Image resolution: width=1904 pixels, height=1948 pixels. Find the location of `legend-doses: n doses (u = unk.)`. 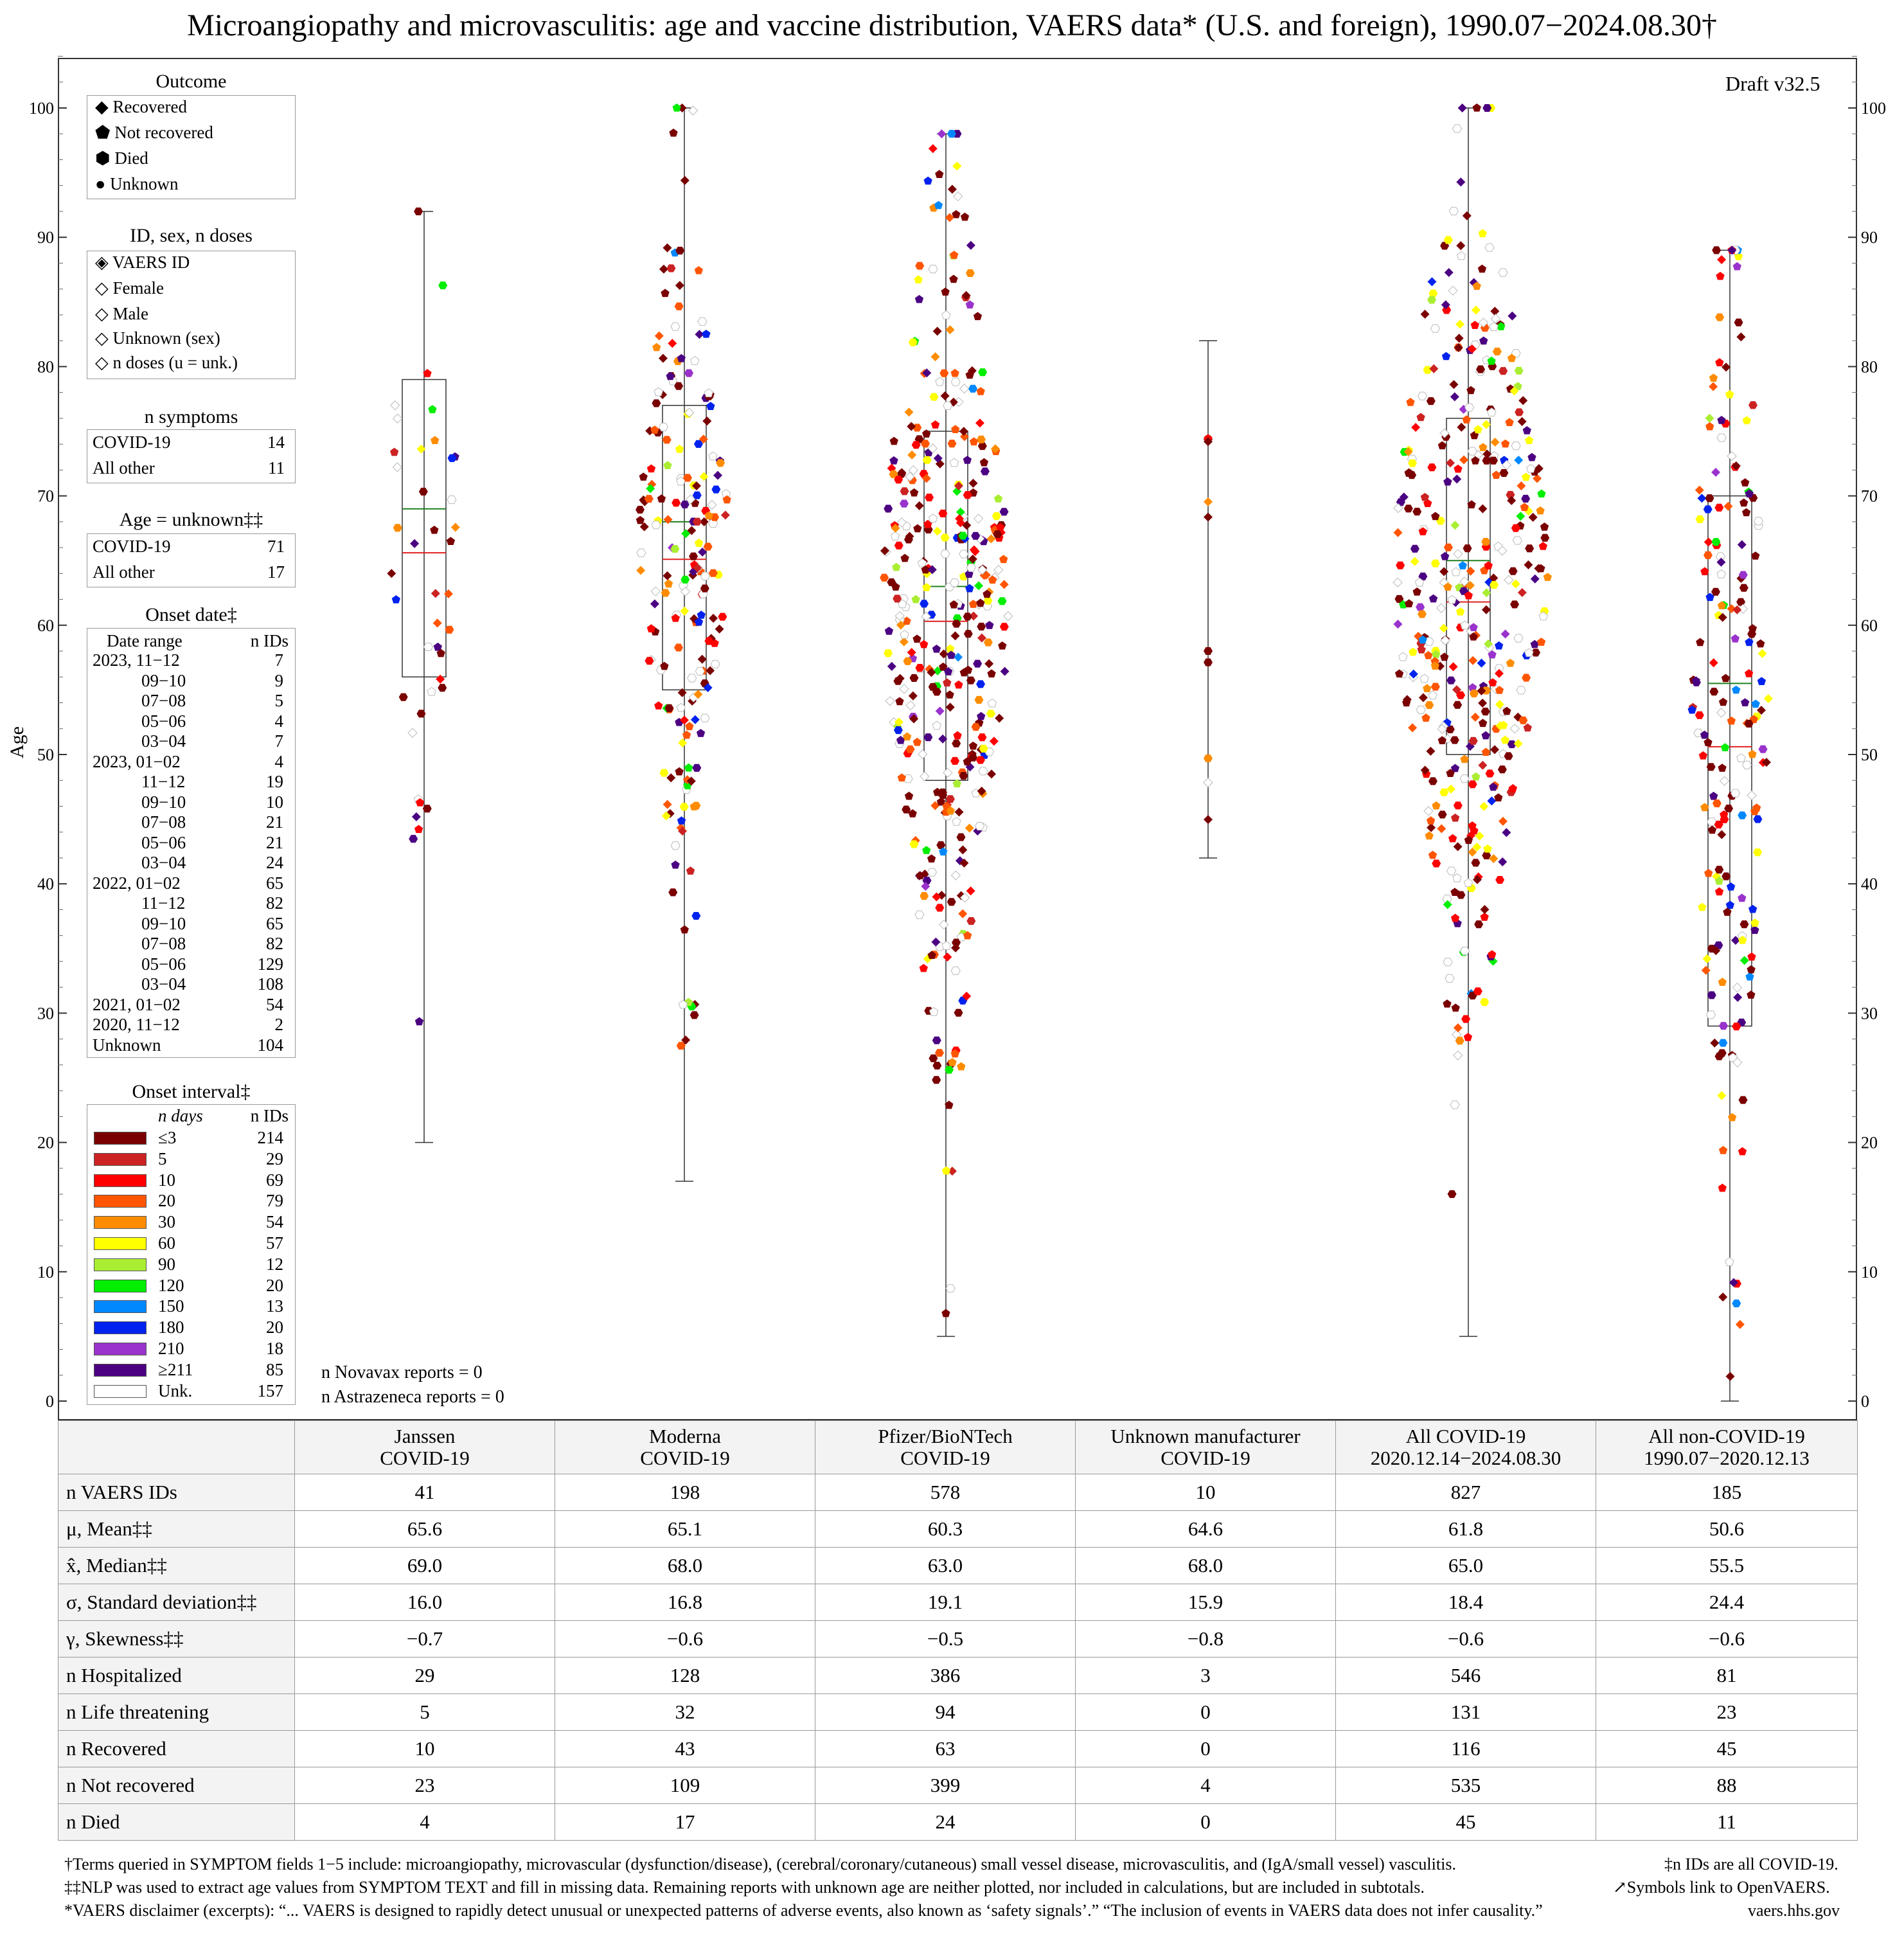

legend-doses: n doses (u = unk.) is located at coordinates (175, 363).